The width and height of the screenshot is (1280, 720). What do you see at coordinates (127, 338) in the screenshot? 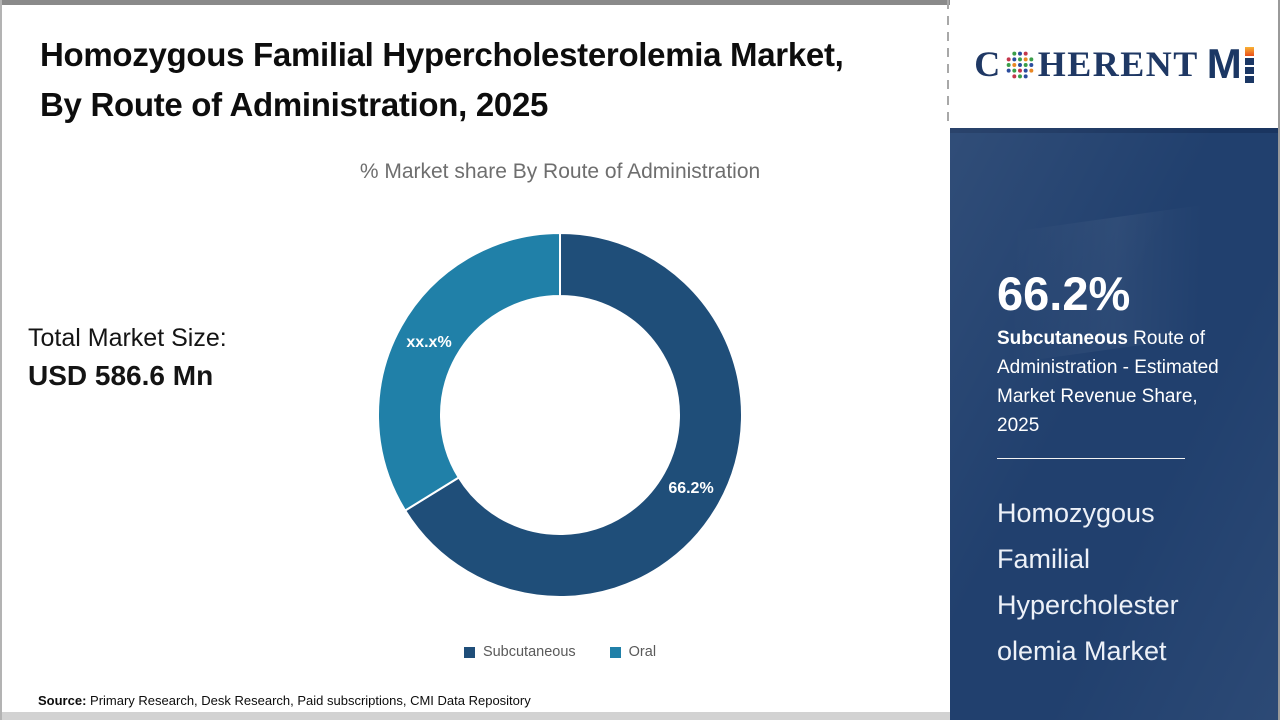
I see `total-market-size-label: Total Market Size:` at bounding box center [127, 338].